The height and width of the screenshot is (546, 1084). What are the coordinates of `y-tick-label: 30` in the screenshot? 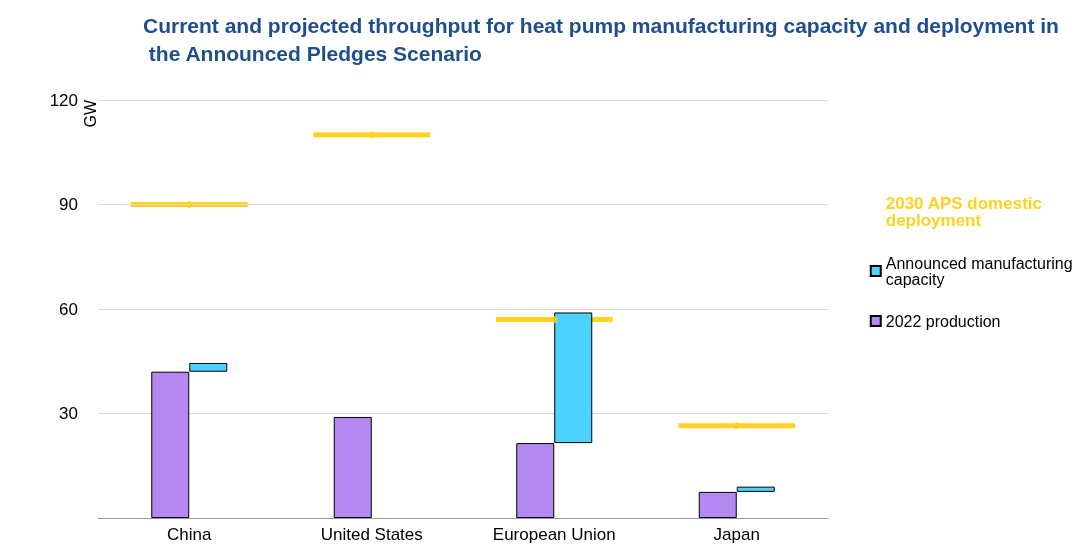 It's located at (68, 413).